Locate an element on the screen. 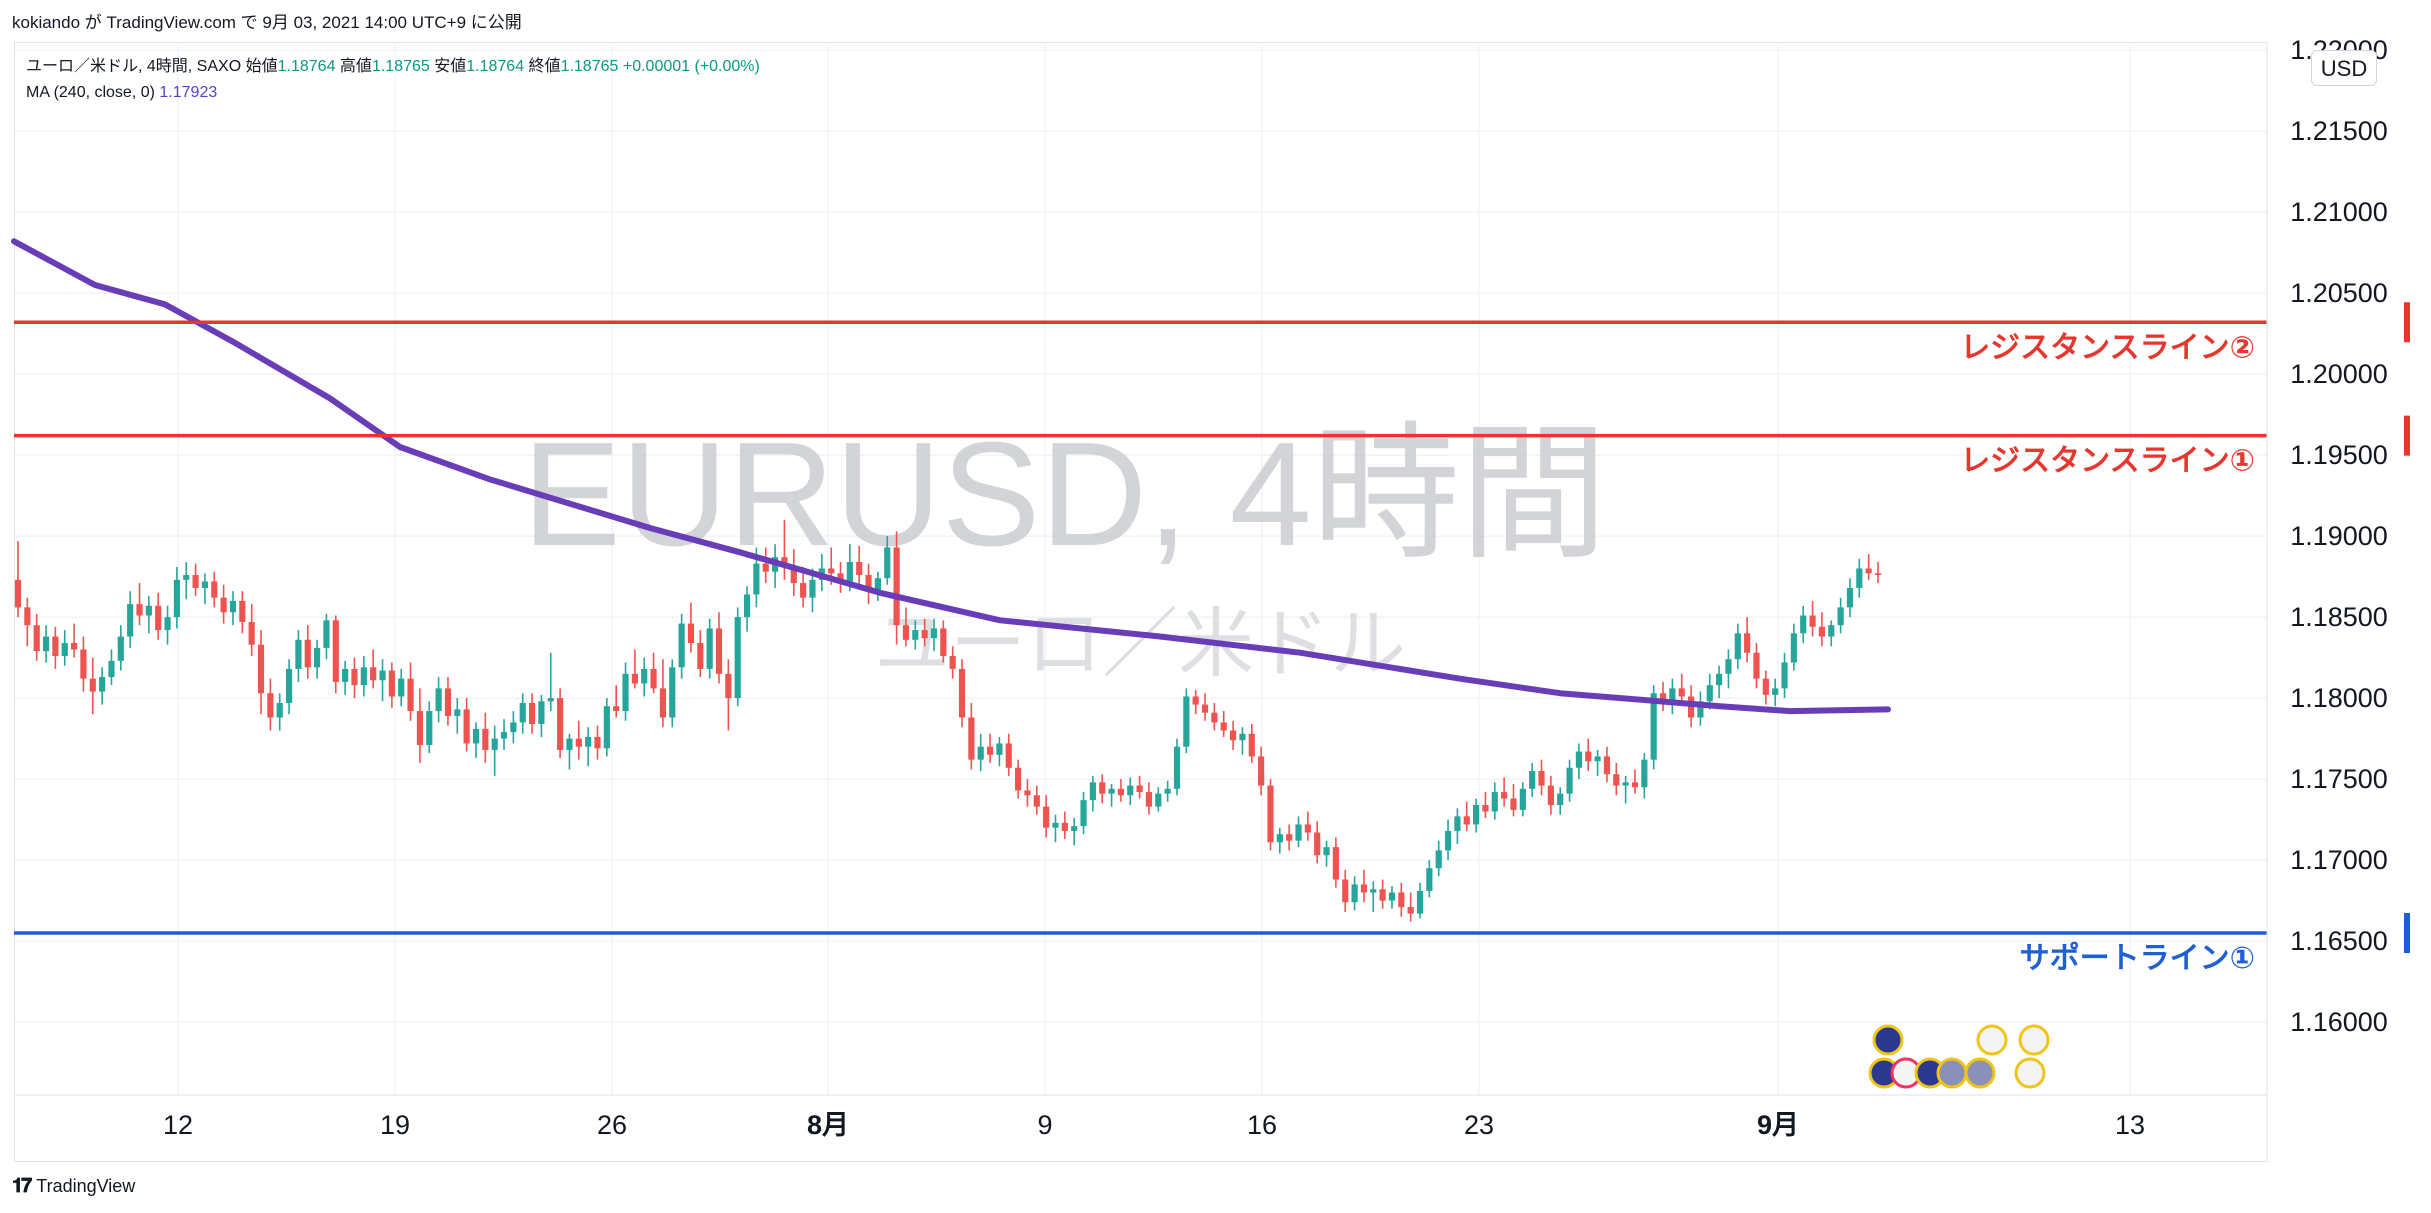 The width and height of the screenshot is (2431, 1213). time-tick-label: 12 is located at coordinates (178, 1125).